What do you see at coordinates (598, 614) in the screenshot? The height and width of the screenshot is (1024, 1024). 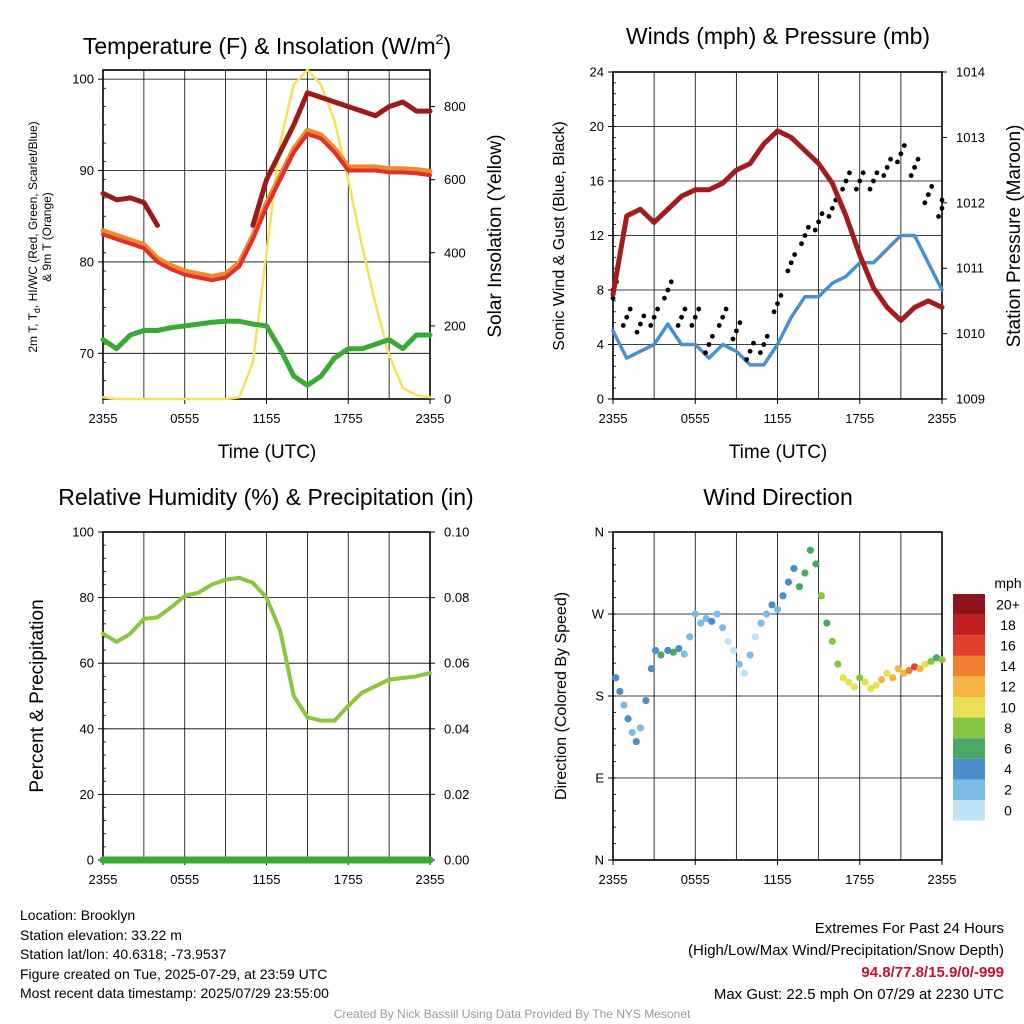 I see `wdir-ytick-label: W` at bounding box center [598, 614].